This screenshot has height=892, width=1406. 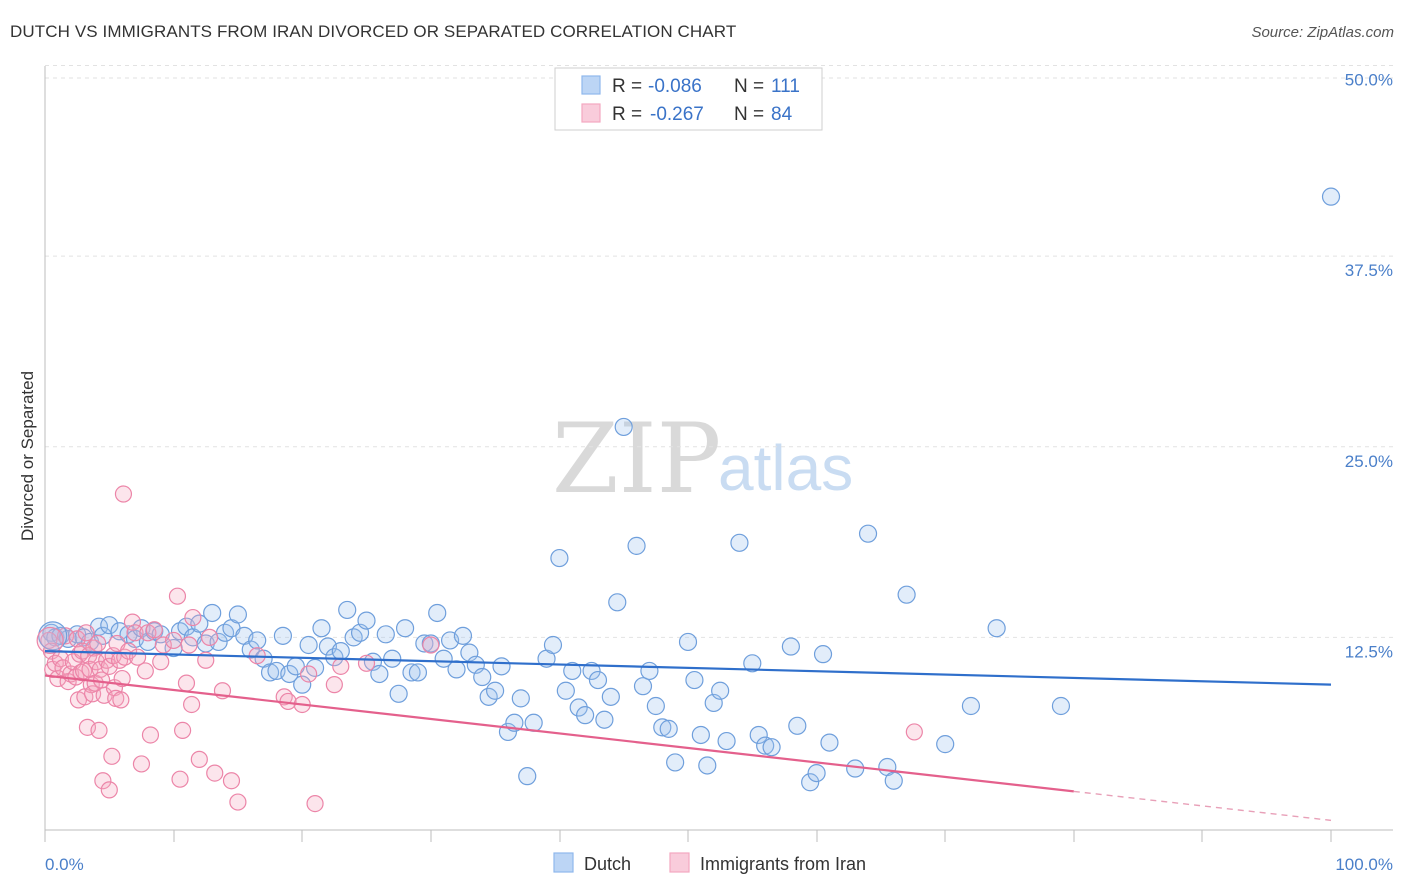 What do you see at coordinates (749, 86) in the screenshot?
I see `legend-n-label-dutch: N =` at bounding box center [749, 86].